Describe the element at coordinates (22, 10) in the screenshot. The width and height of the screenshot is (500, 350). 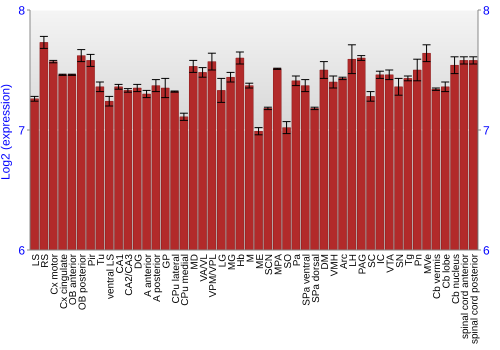
I see `y-tick-label: 8` at that location.